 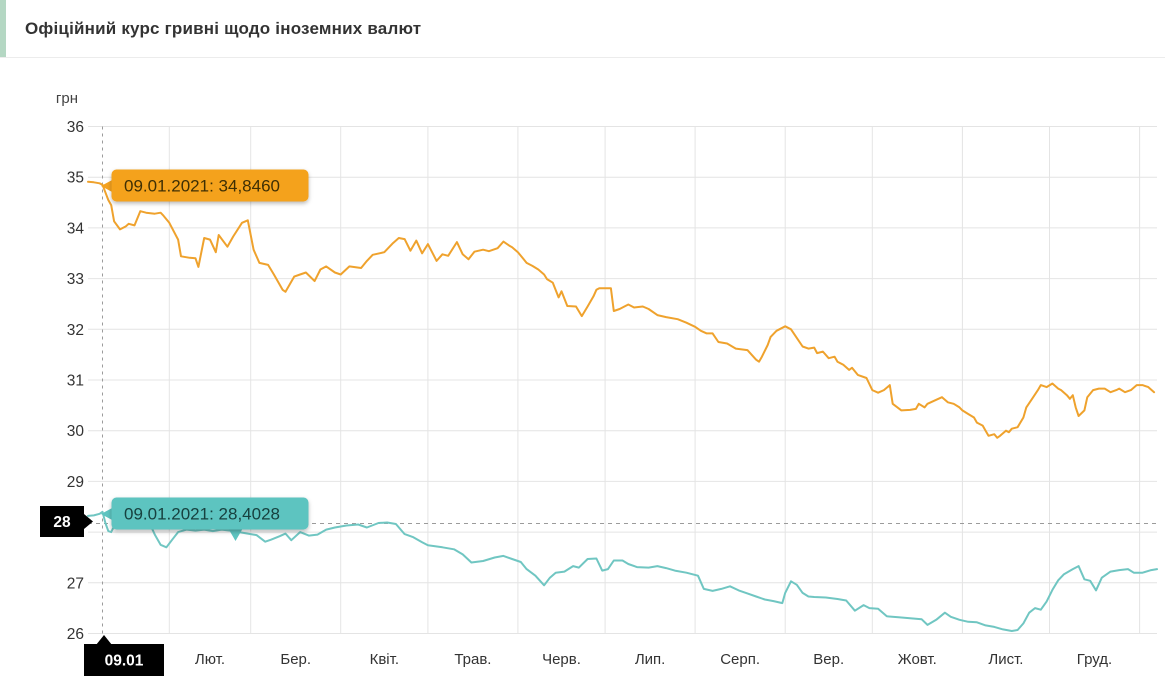 I want to click on tooltip-orange: 09.01.2021: 34,8460, so click(x=205, y=185).